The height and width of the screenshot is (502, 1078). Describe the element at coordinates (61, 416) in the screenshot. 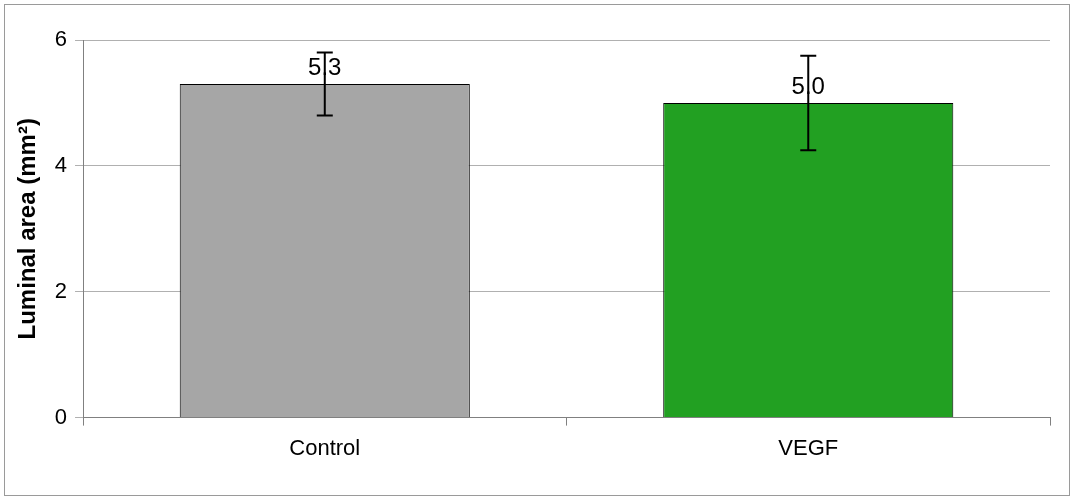

I see `y-tick-label: 0` at that location.